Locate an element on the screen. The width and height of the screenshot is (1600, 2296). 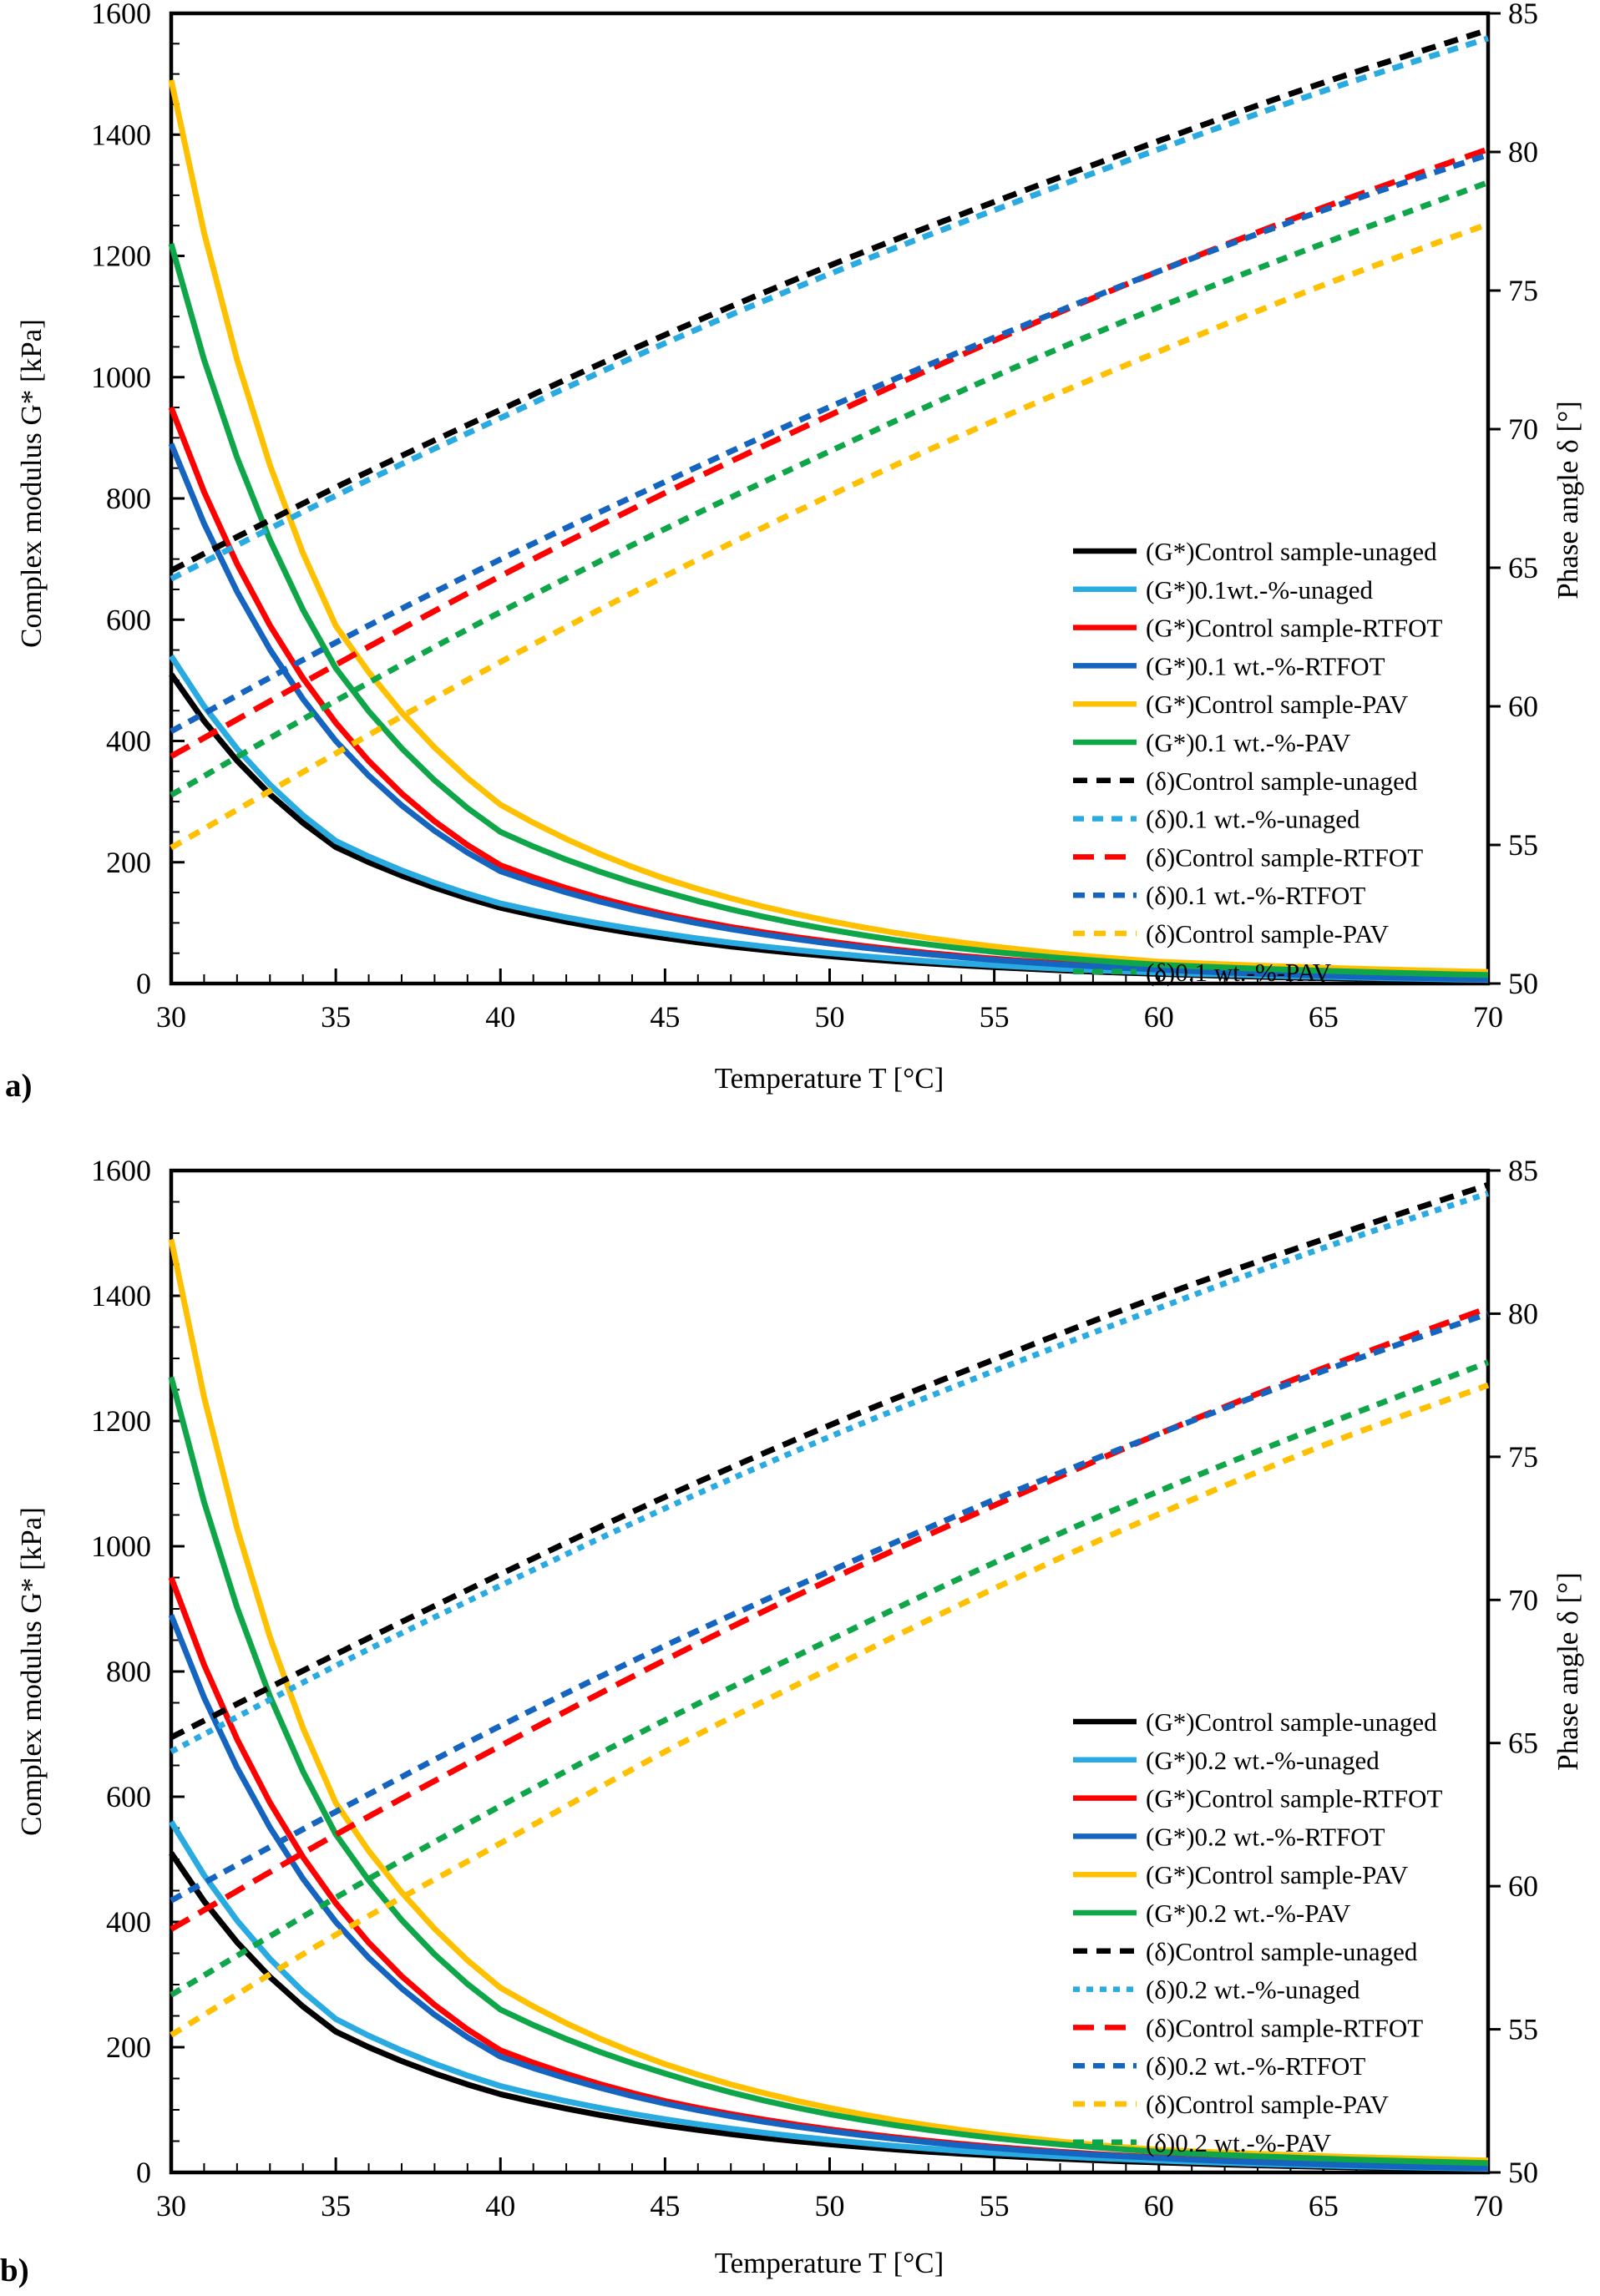
legend-label-gstar-g-0-1-wt-pav: (G*)0.1 wt.-%-PAV is located at coordinates (1248, 742).